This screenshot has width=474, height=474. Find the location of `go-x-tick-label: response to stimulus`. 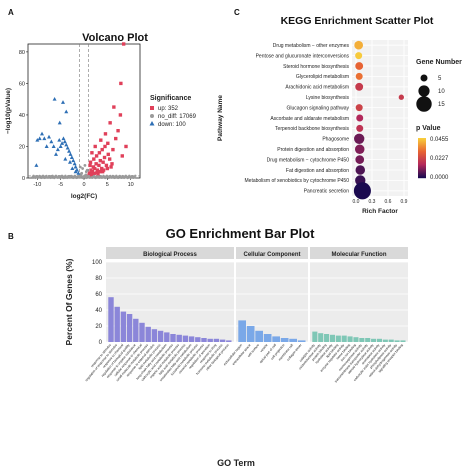

go-x-tick-label: response to stimulus is located at coordinates (101, 355).